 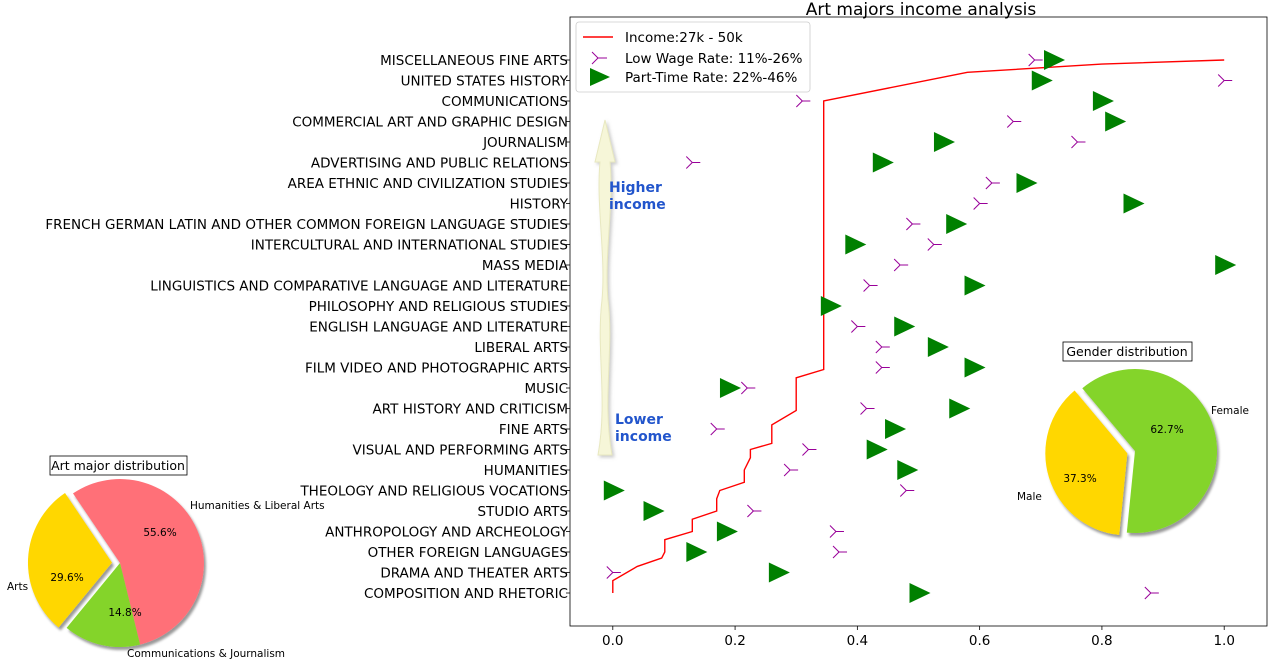 What do you see at coordinates (857, 641) in the screenshot?
I see `x-tick-label: 0.4` at bounding box center [857, 641].